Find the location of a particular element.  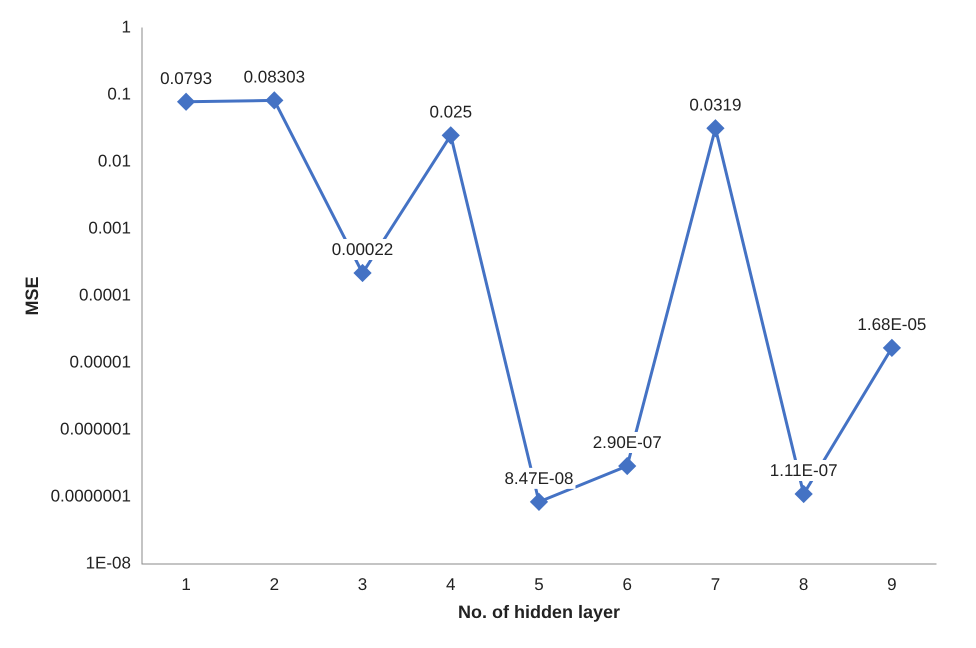

data-label: 1.68E-05 is located at coordinates (891, 324).